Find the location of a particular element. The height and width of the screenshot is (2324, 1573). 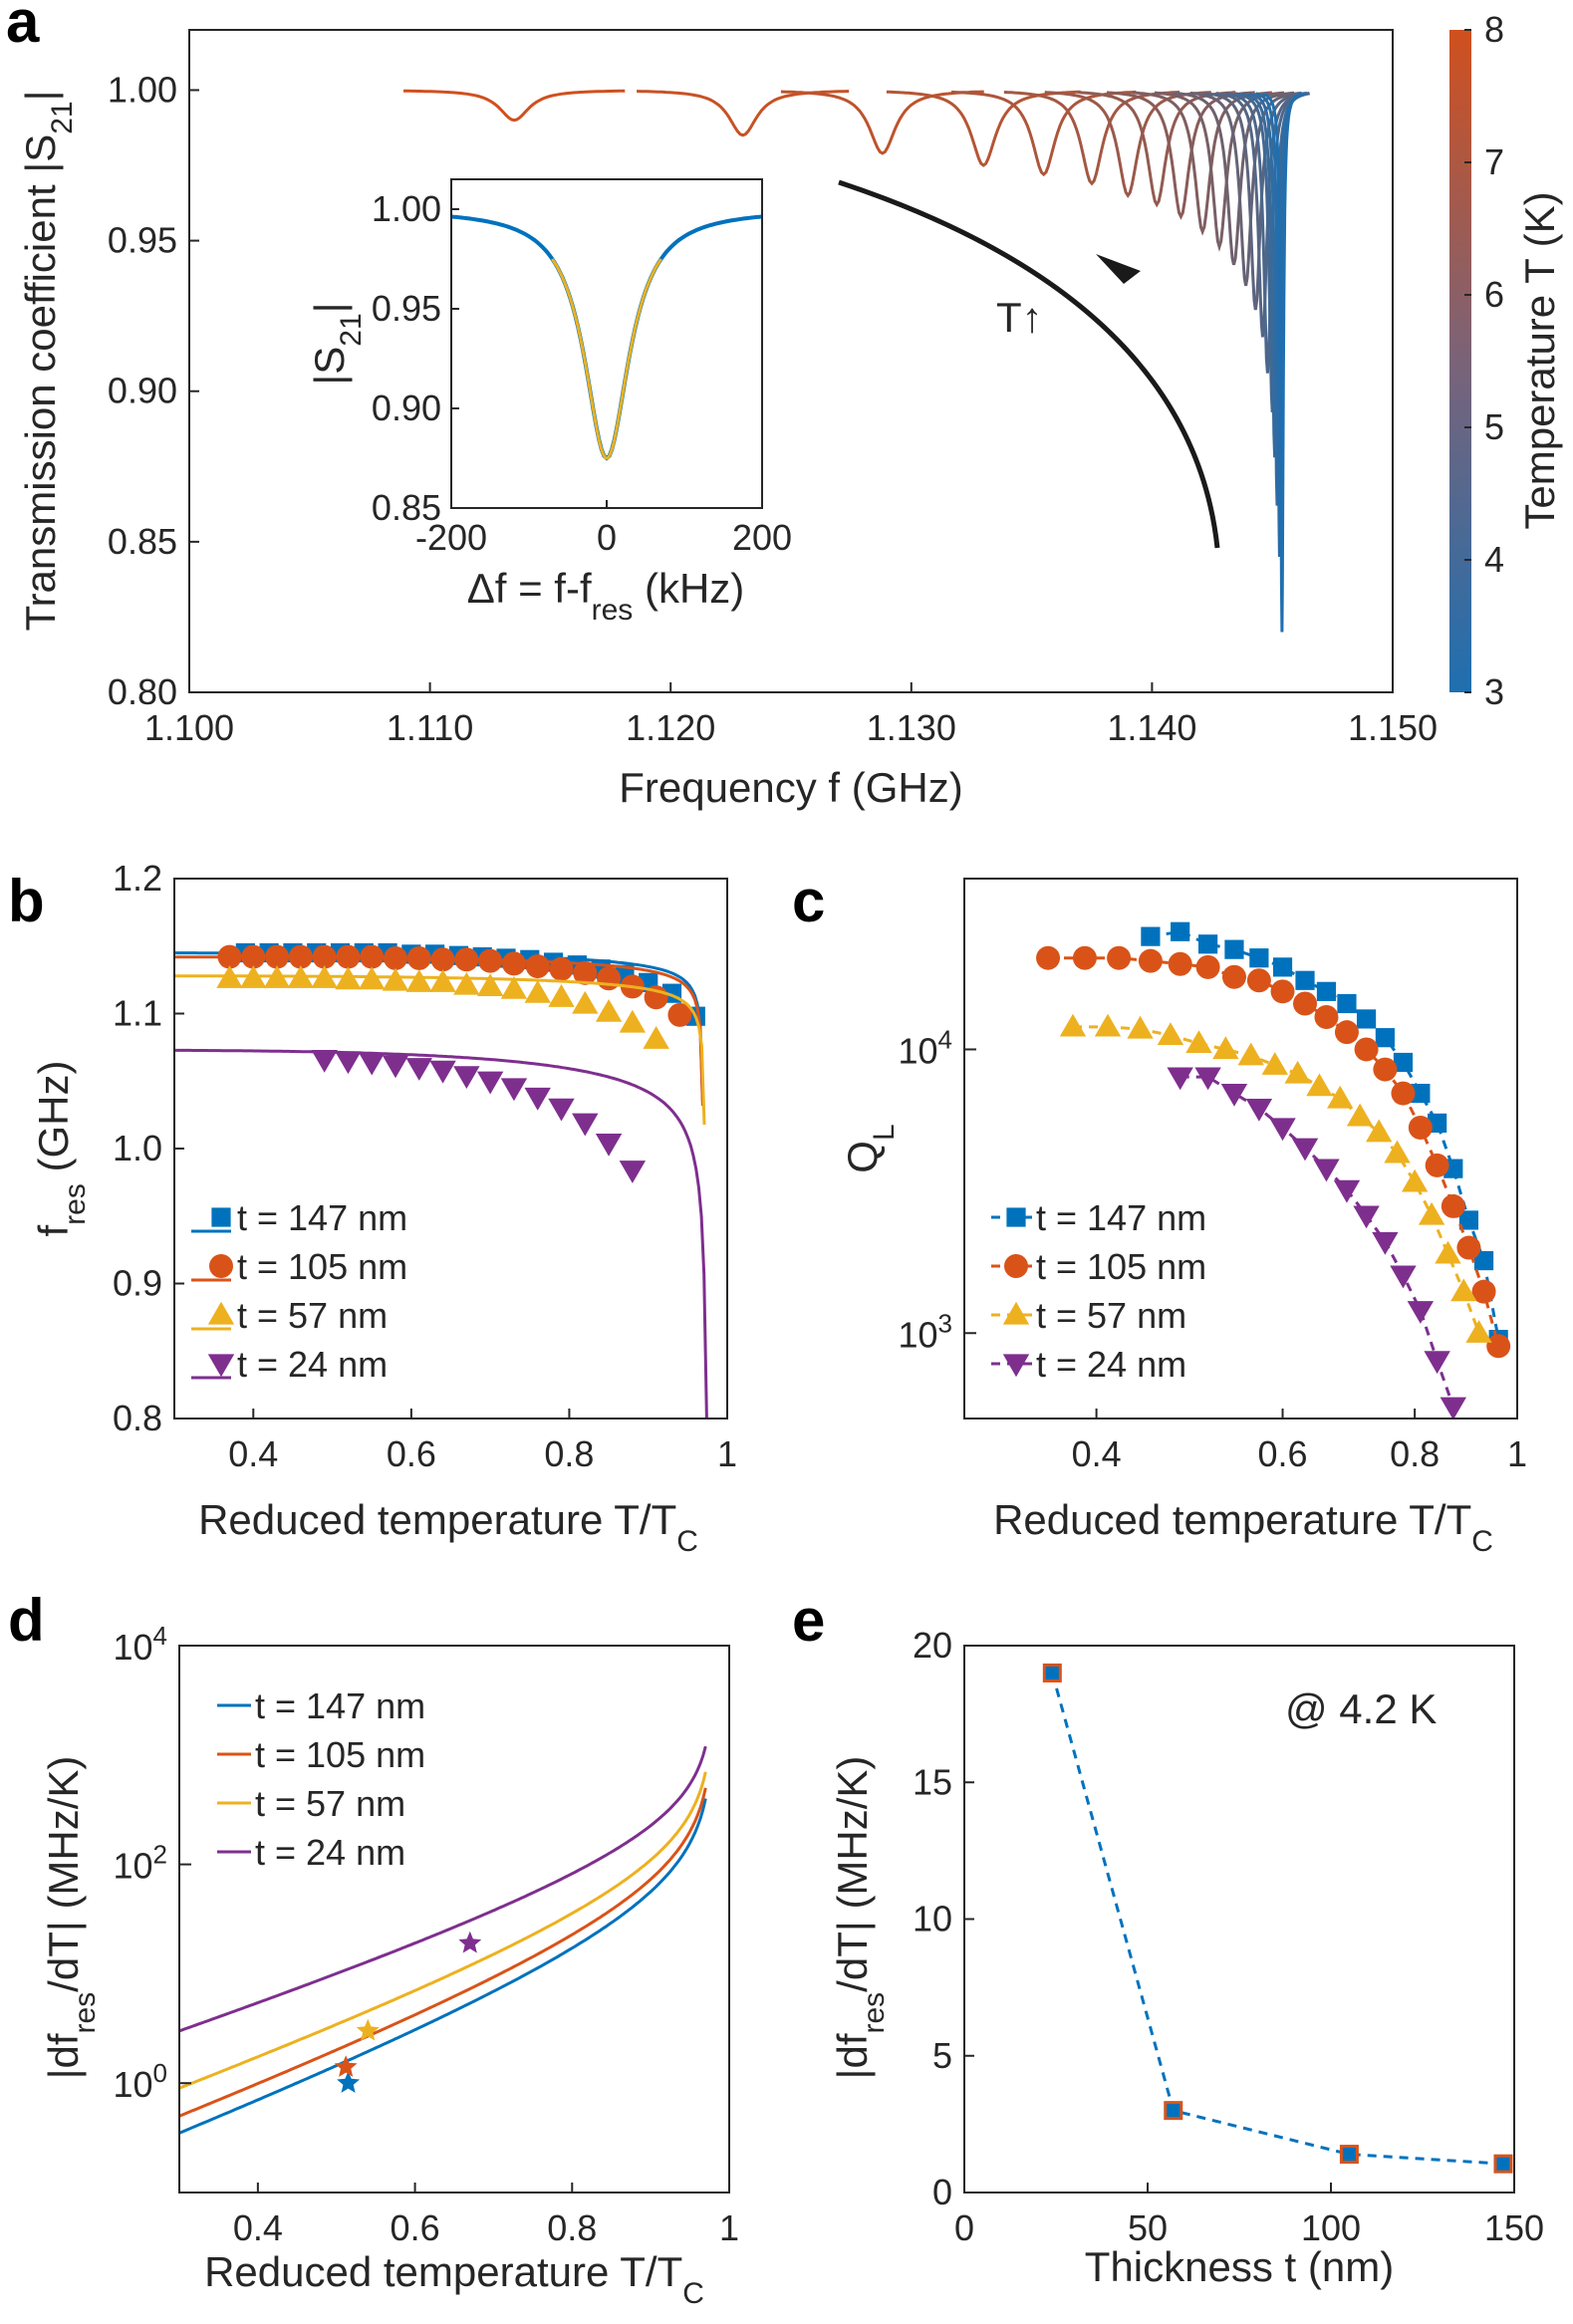

panel-e-ytick-label: 10 is located at coordinates (932, 1919).